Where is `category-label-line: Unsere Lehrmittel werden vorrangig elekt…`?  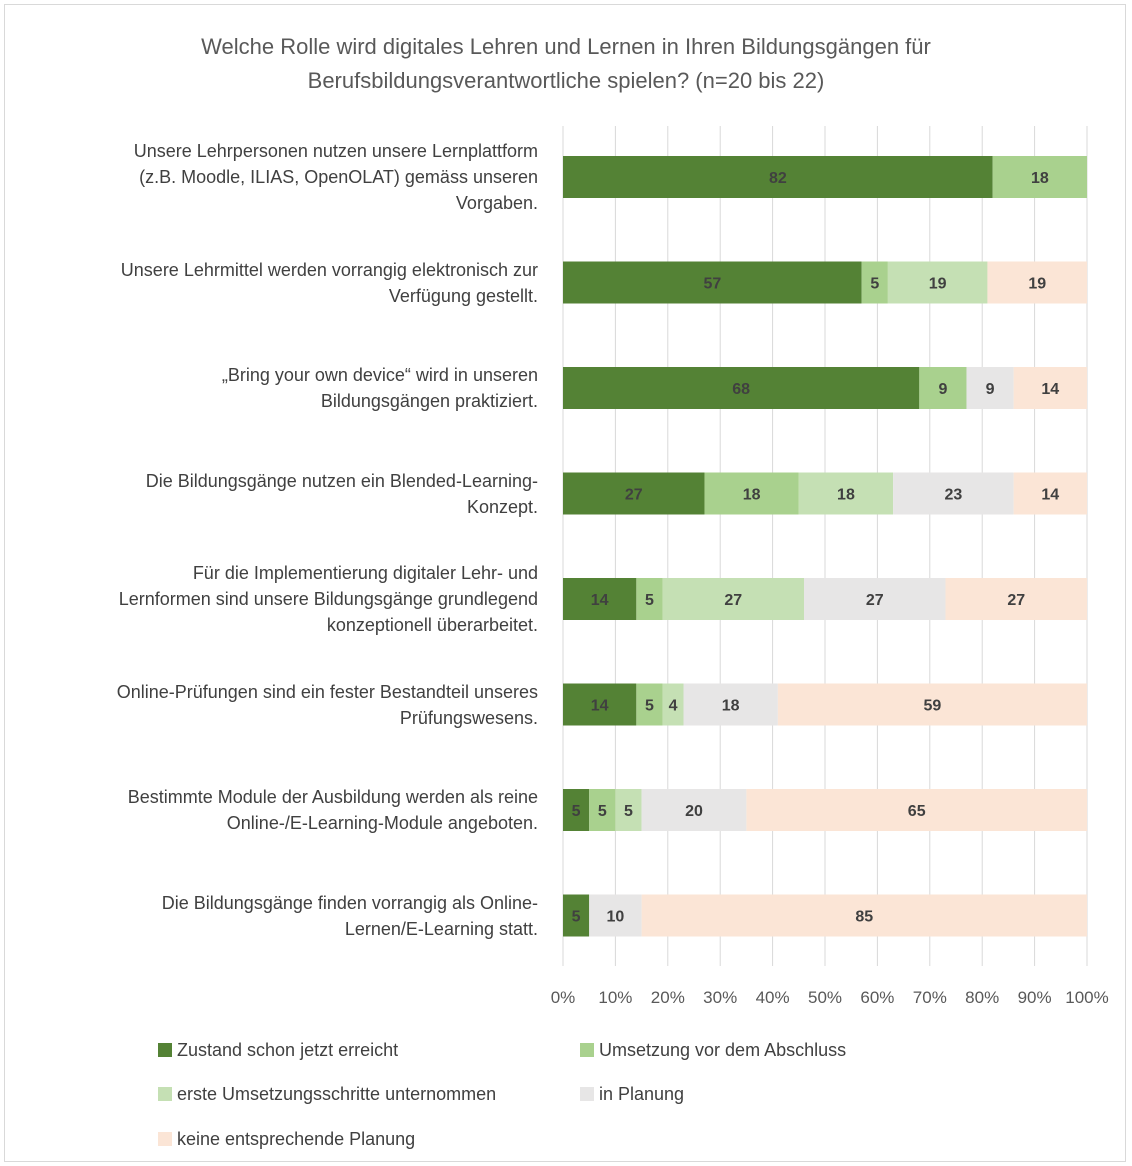
category-label-line: Unsere Lehrmittel werden vorrangig elekt… is located at coordinates (329, 269).